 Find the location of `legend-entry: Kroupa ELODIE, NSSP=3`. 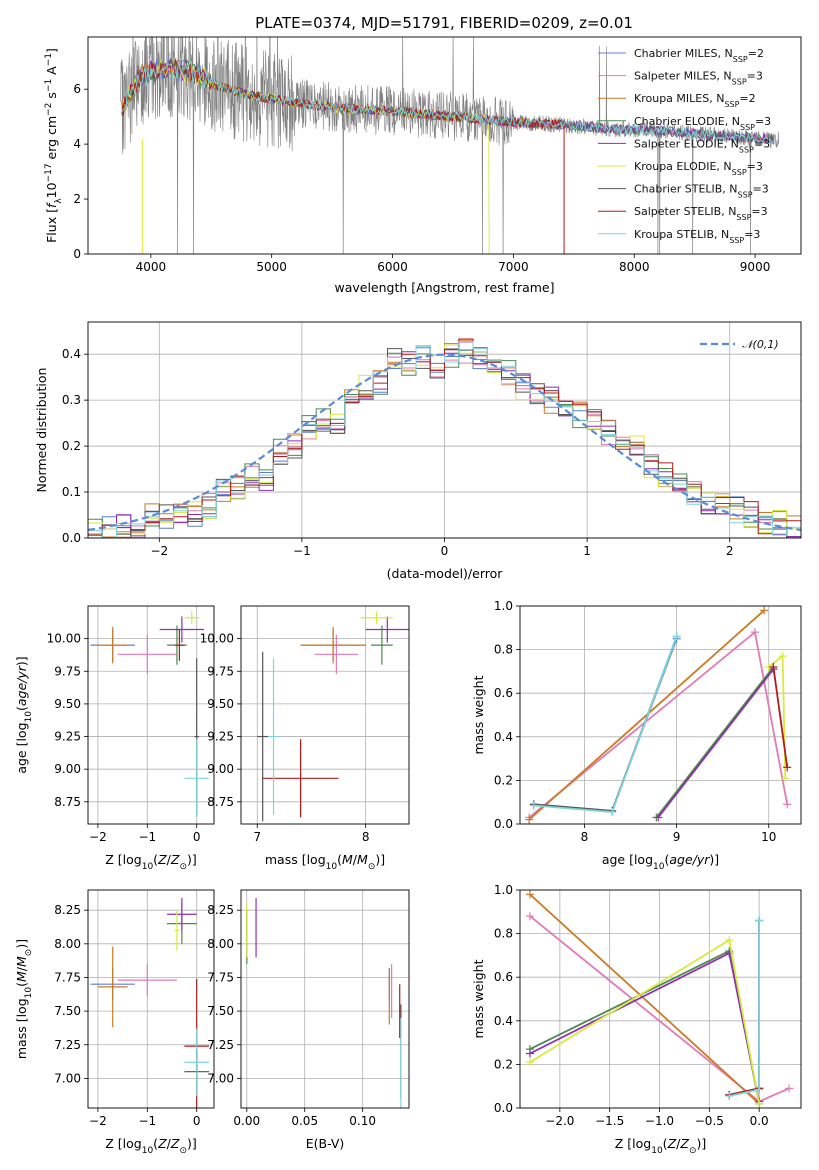

legend-entry: Kroupa ELODIE, NSSP=3 is located at coordinates (698, 168).